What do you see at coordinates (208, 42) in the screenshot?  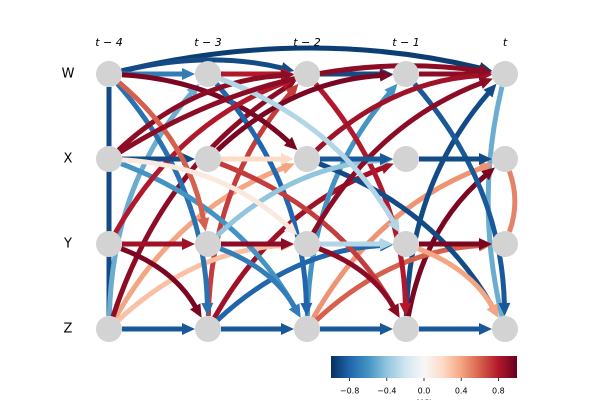 I see `time-label: t − 3` at bounding box center [208, 42].